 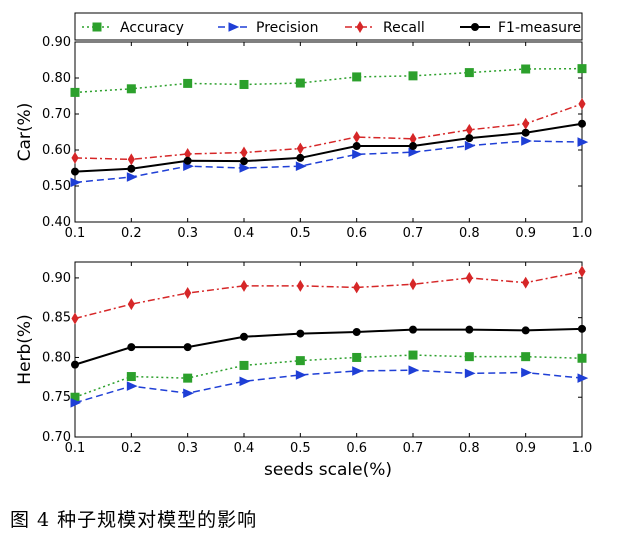 I want to click on x-tick-label: 0.2, so click(x=131, y=233).